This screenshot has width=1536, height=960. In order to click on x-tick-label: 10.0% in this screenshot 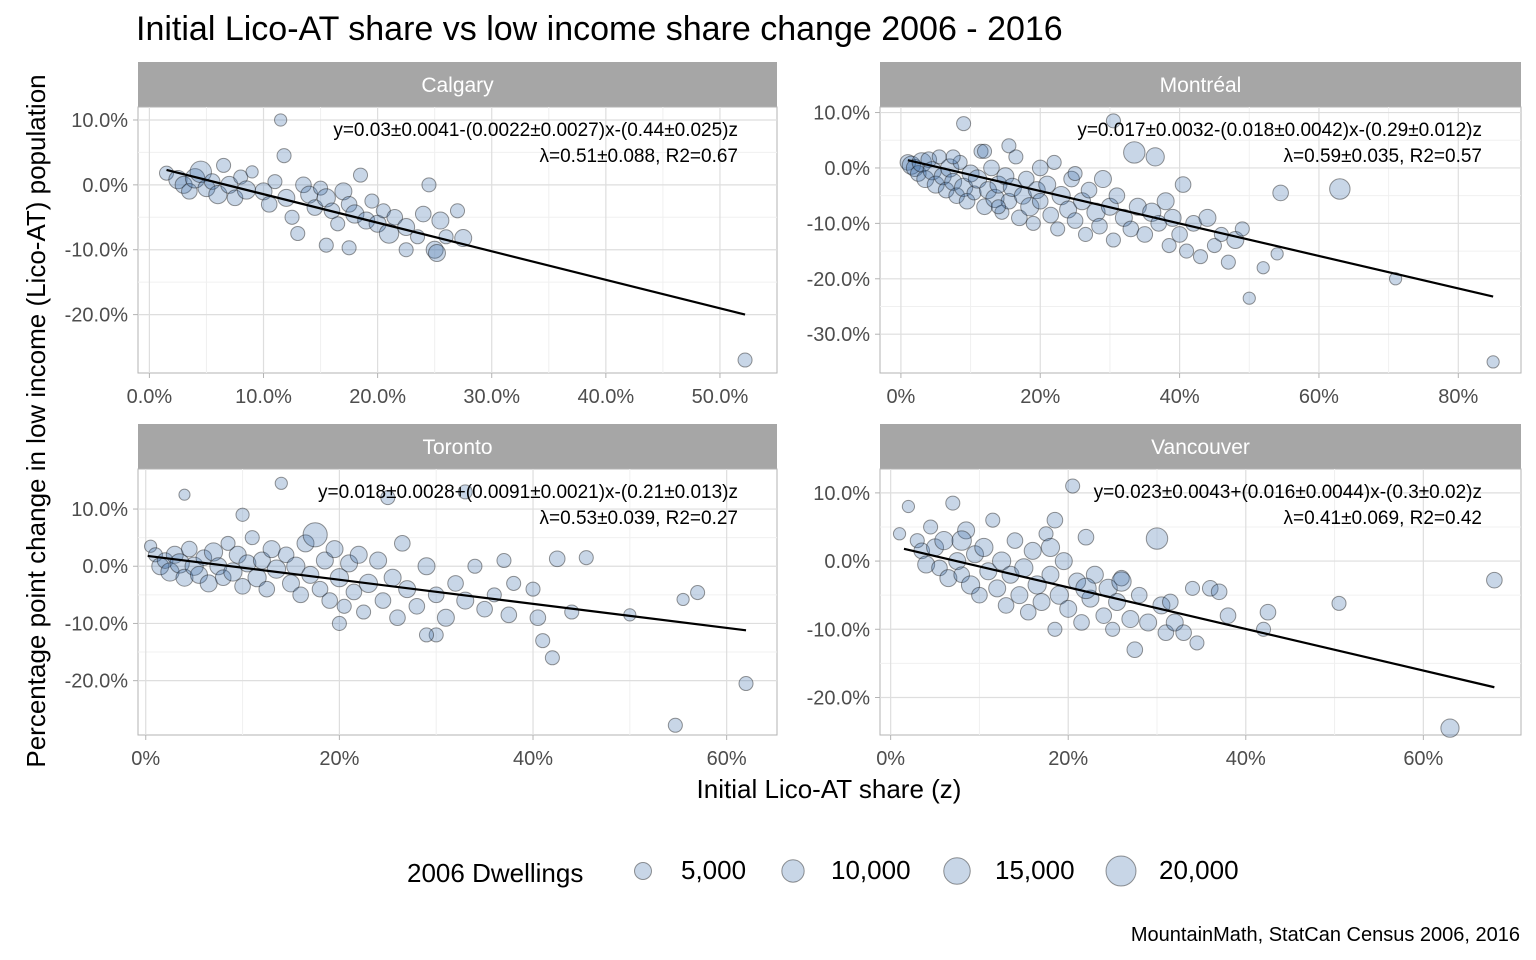, I will do `click(263, 397)`.